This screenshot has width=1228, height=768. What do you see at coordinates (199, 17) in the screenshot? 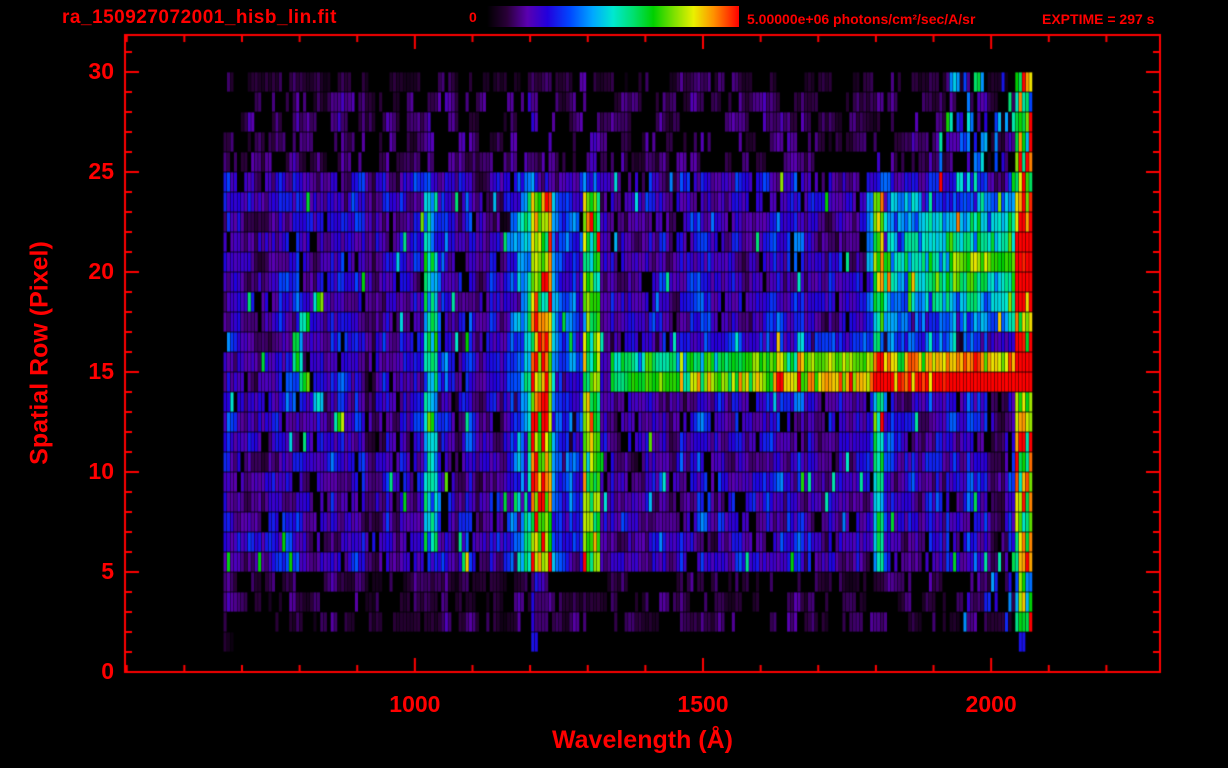
I see `filename-label: ra_150927072001_hisb_lin.fit` at bounding box center [199, 17].